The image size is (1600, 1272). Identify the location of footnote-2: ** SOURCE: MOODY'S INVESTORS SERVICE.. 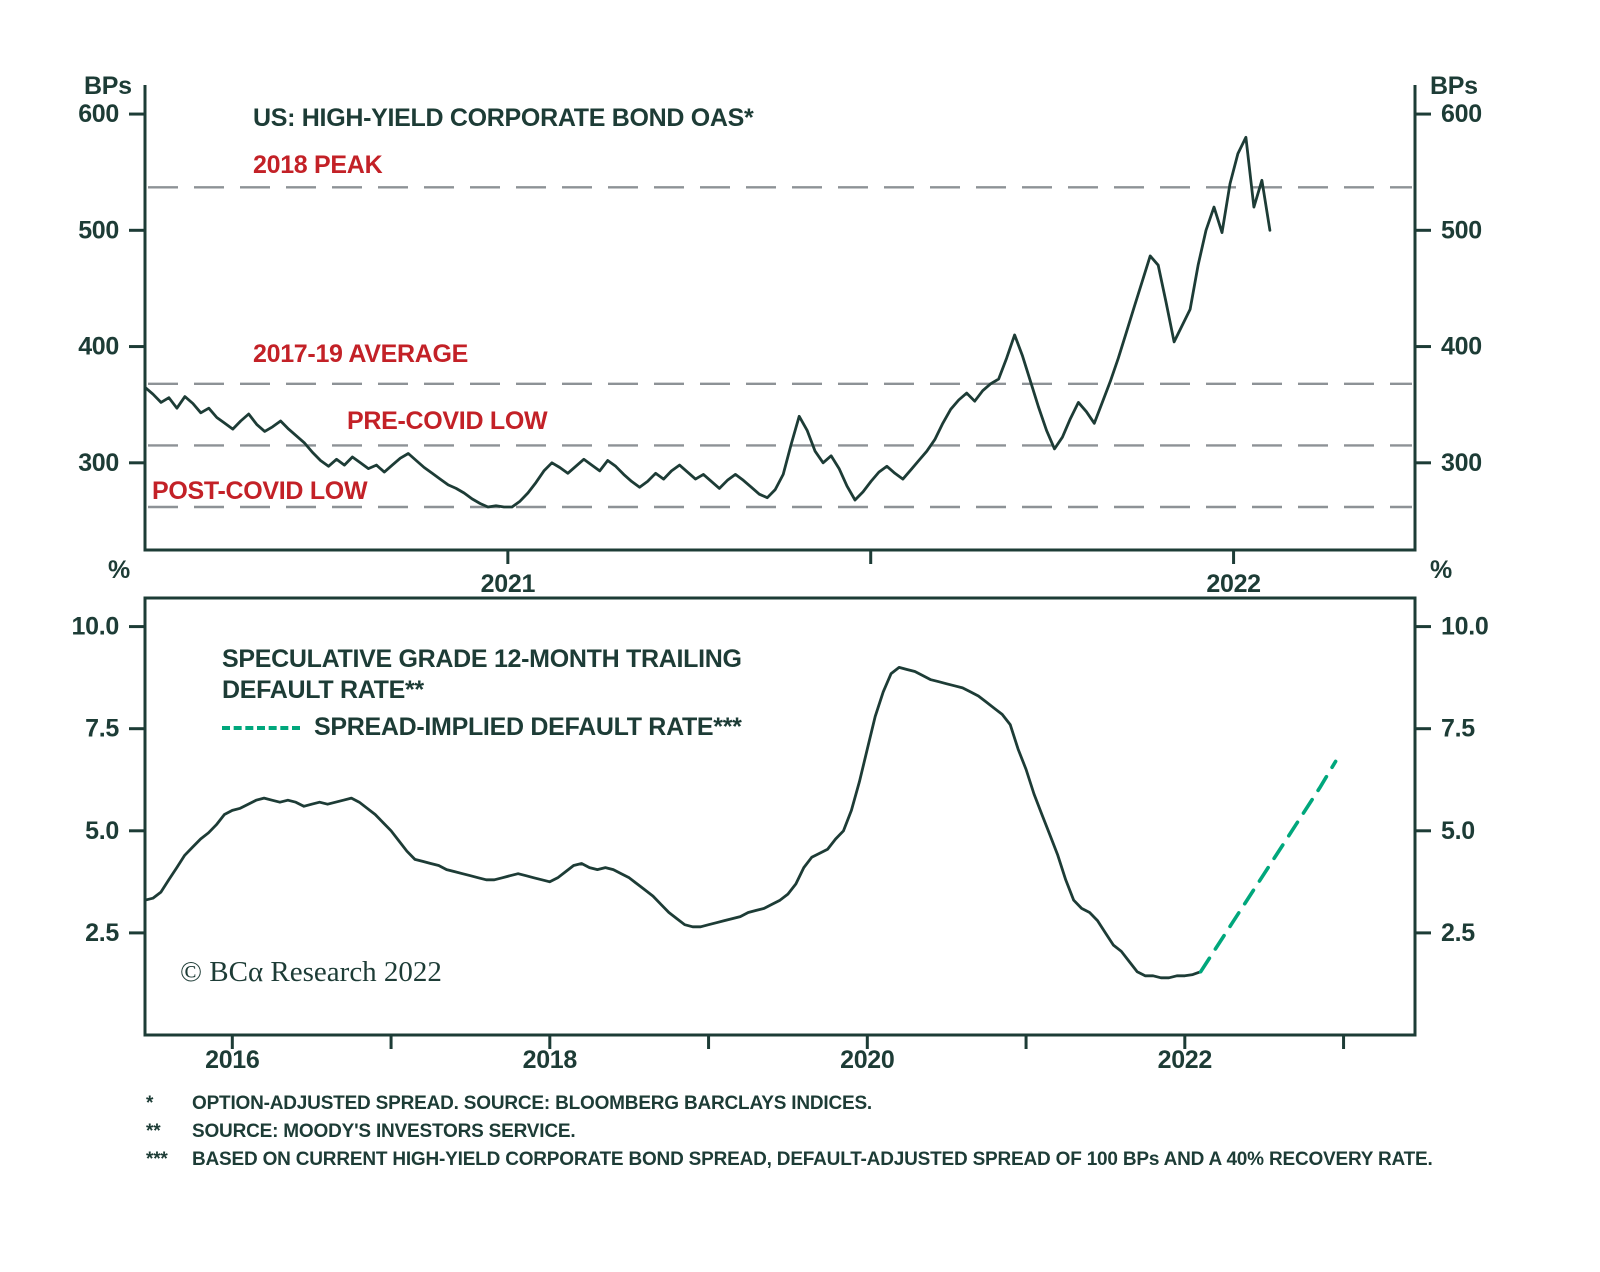
(789, 1132).